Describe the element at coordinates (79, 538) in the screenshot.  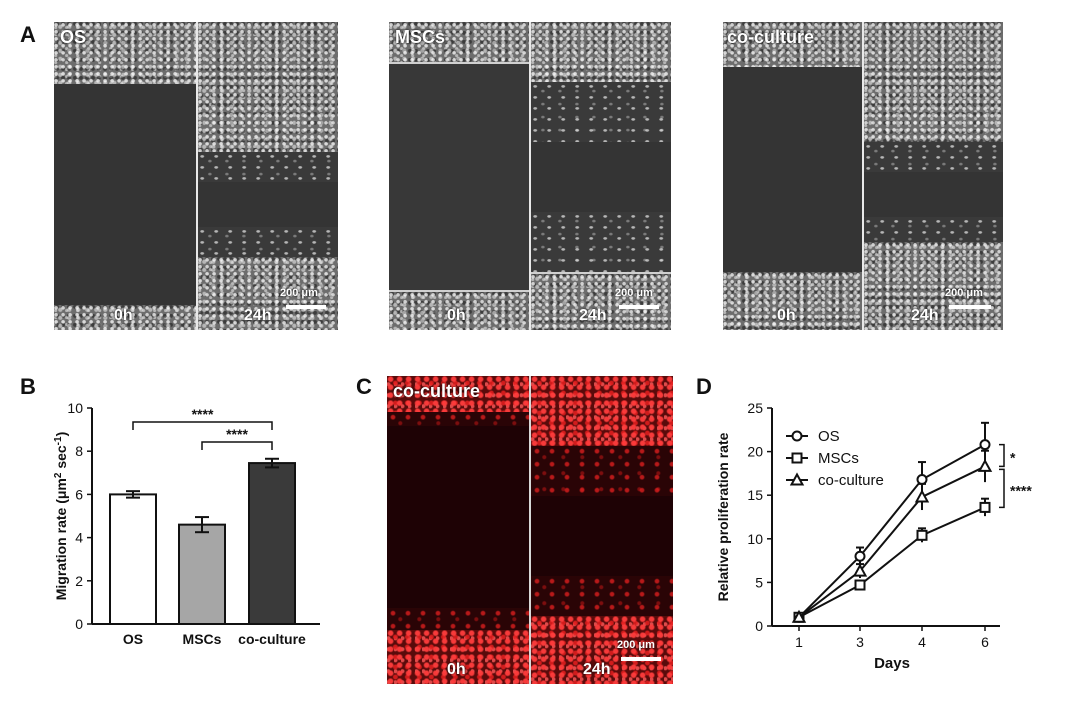
I see `y-tick-label: 4` at that location.